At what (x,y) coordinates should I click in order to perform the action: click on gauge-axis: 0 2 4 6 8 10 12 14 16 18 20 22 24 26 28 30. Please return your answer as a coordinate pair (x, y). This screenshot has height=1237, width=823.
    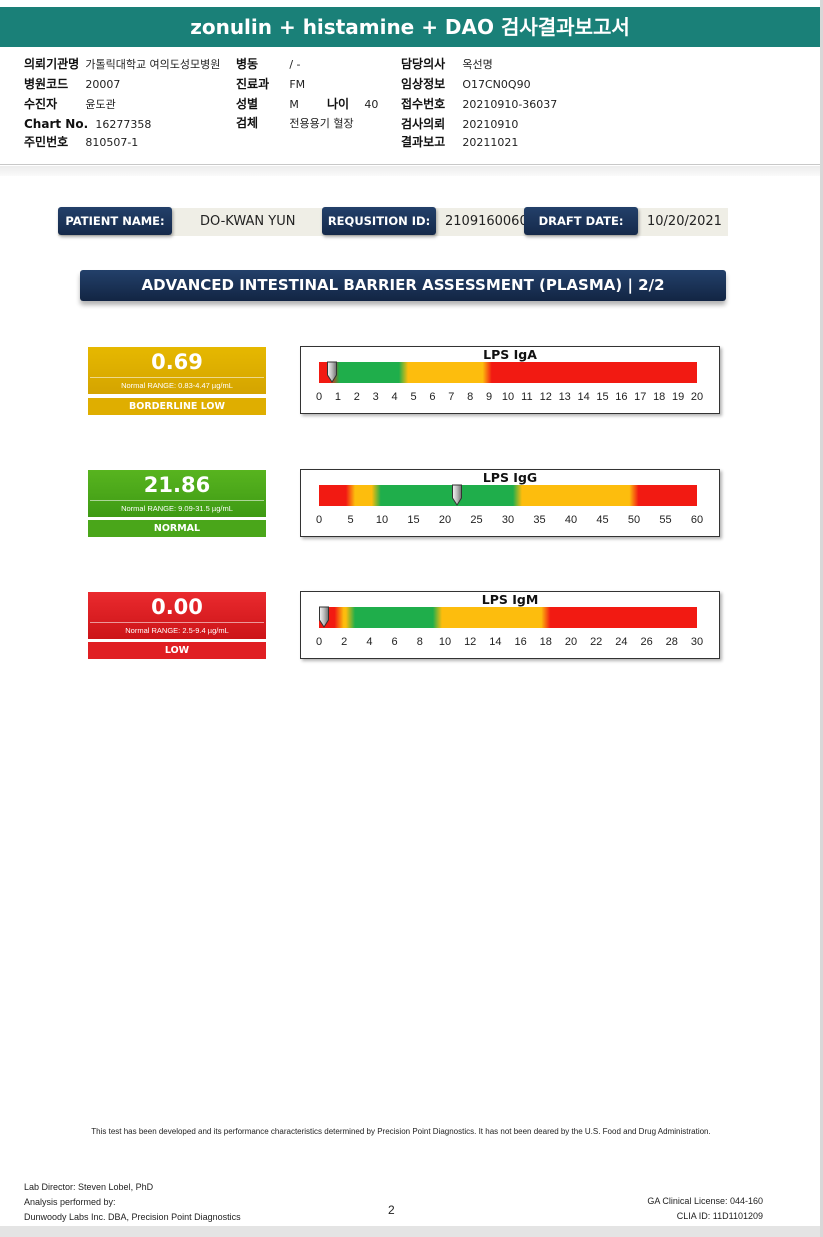
    Looking at the image, I should click on (509, 643).